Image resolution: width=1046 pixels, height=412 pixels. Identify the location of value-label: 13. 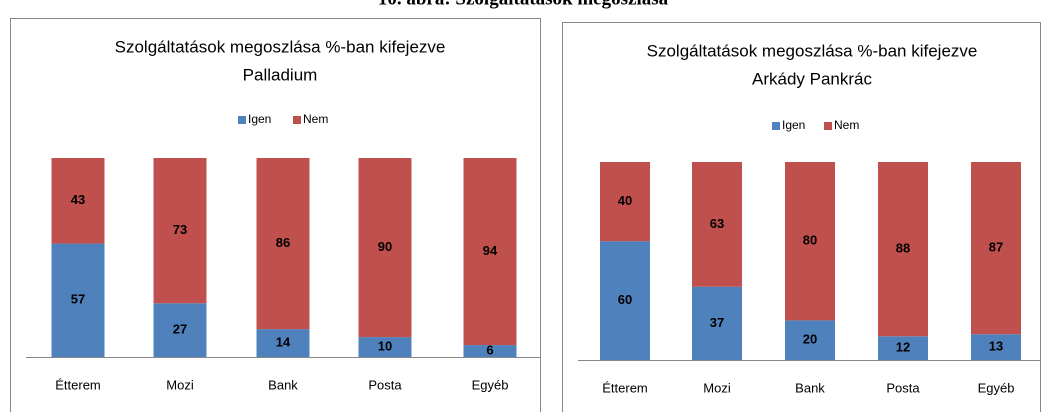
(996, 346).